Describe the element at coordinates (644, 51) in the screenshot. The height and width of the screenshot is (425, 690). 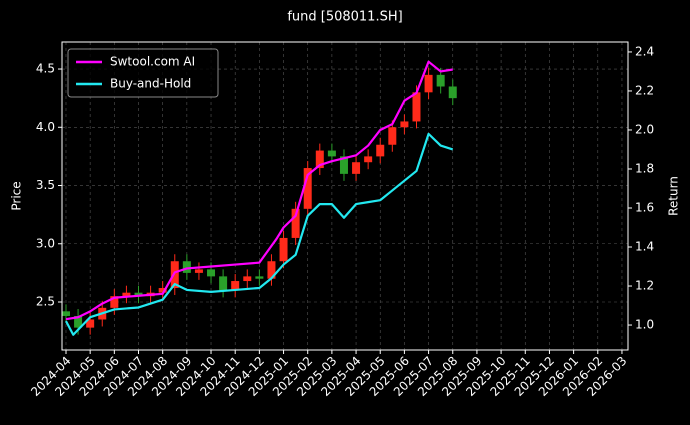
I see `y2-tick-label: 2.4` at that location.